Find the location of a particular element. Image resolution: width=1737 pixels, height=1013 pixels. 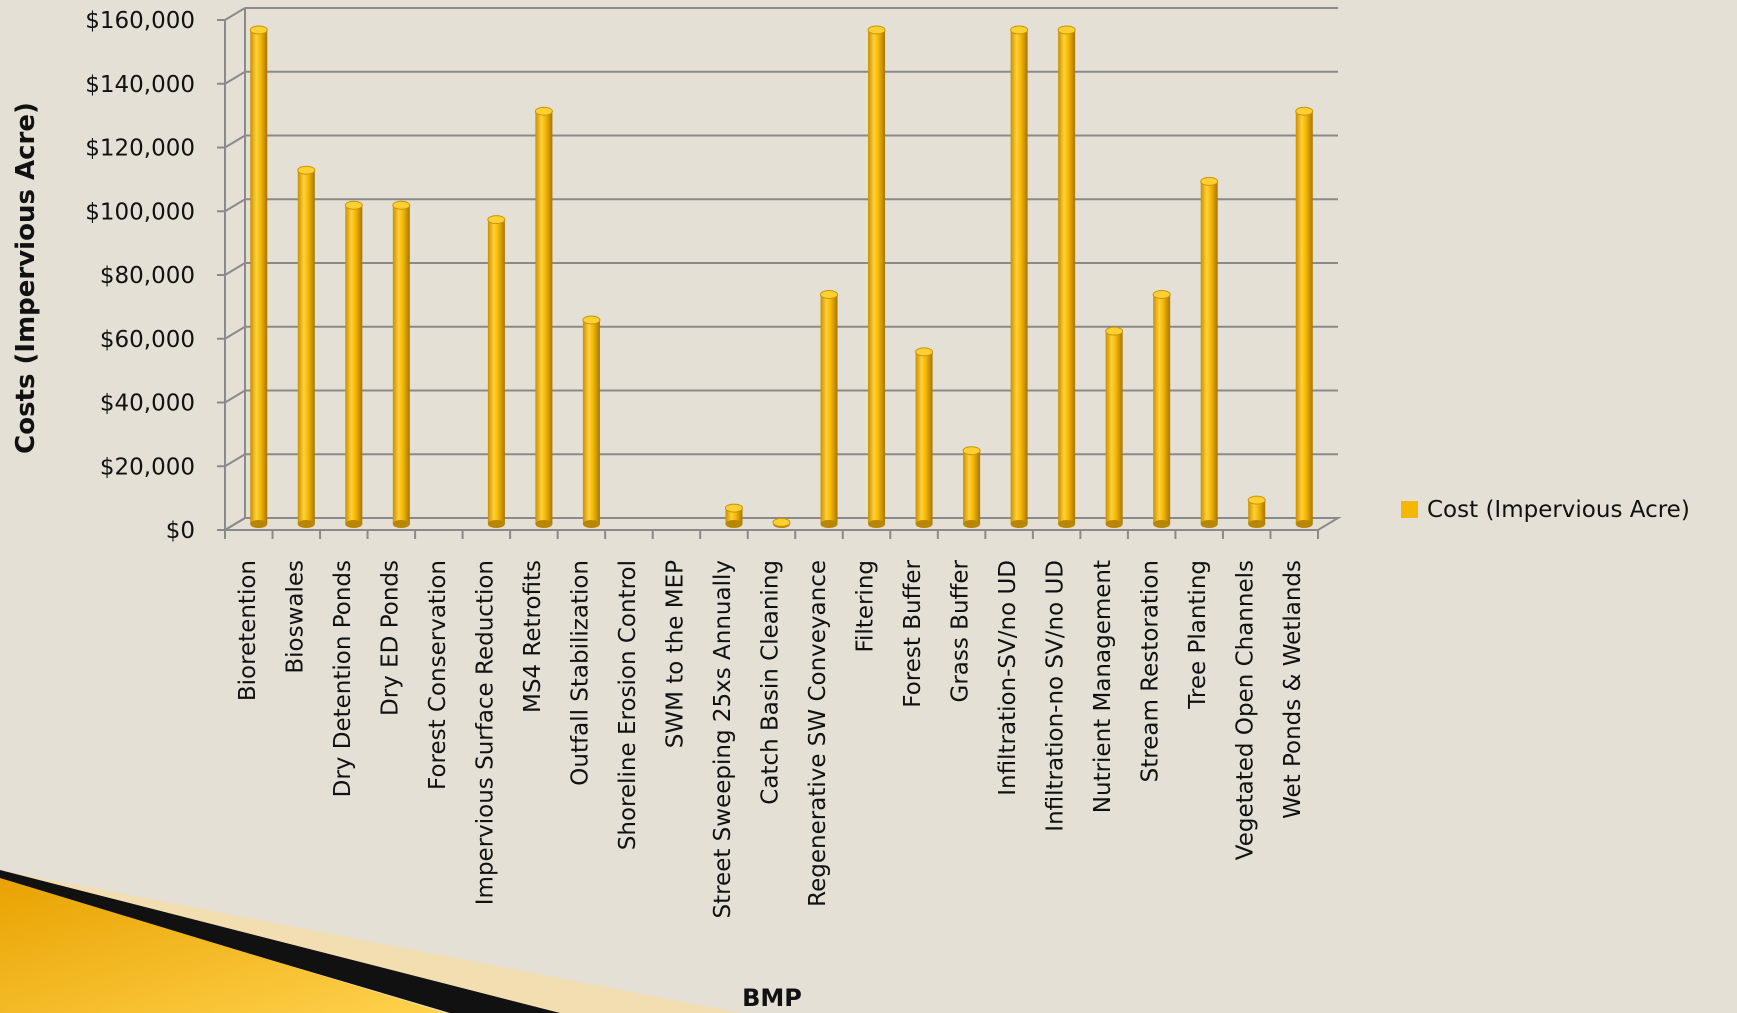

x-tick-label: Dry ED Ponds is located at coordinates (390, 638).